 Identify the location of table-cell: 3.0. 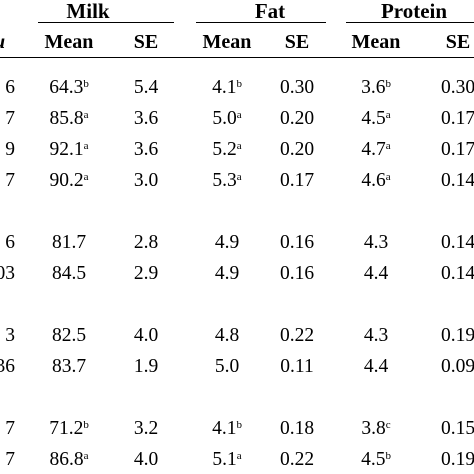
(146, 181).